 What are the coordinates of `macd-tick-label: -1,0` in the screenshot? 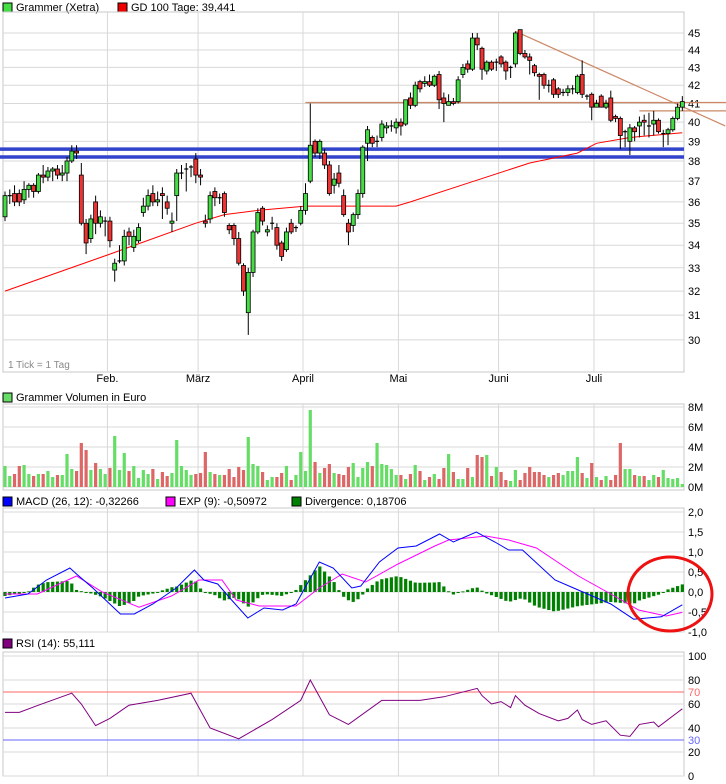 It's located at (697, 633).